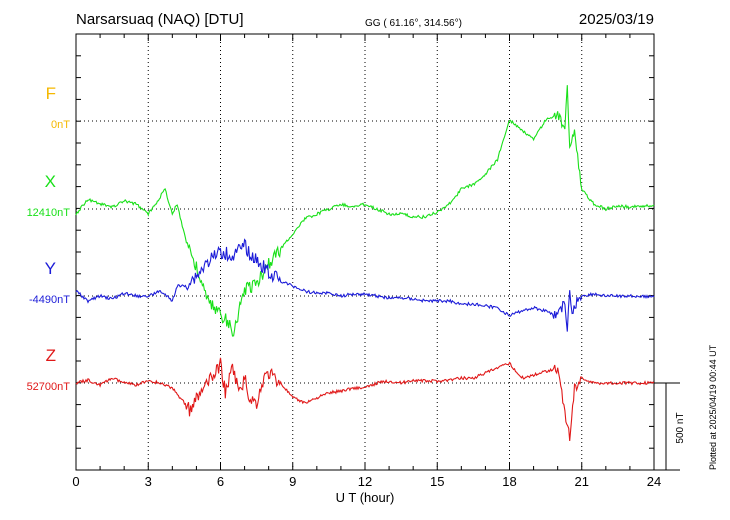  What do you see at coordinates (616, 19) in the screenshot?
I see `date-label: 2025/03/19` at bounding box center [616, 19].